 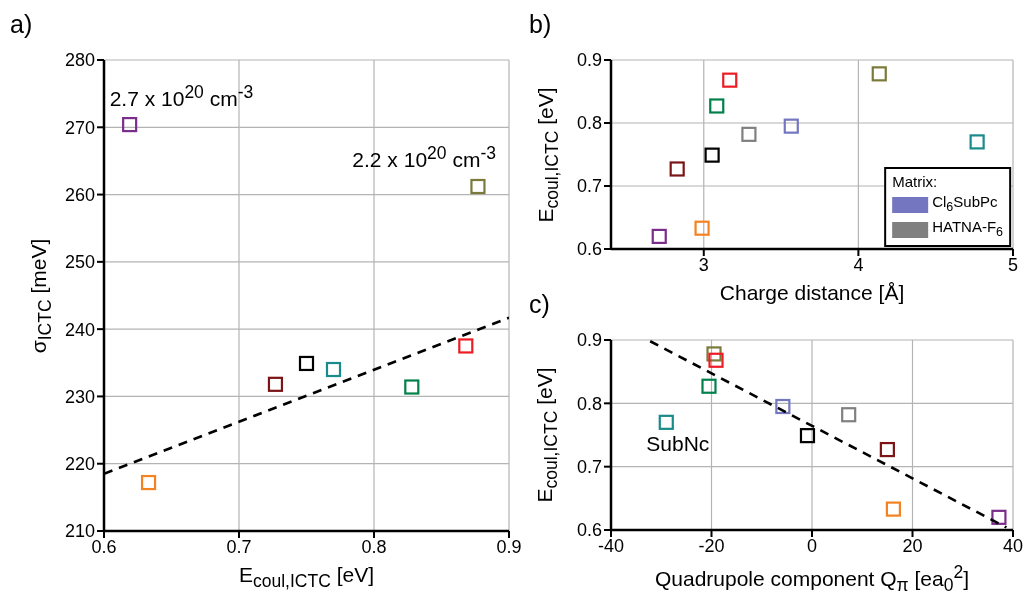 What do you see at coordinates (915, 182) in the screenshot?
I see `legend-title: Matrix:` at bounding box center [915, 182].